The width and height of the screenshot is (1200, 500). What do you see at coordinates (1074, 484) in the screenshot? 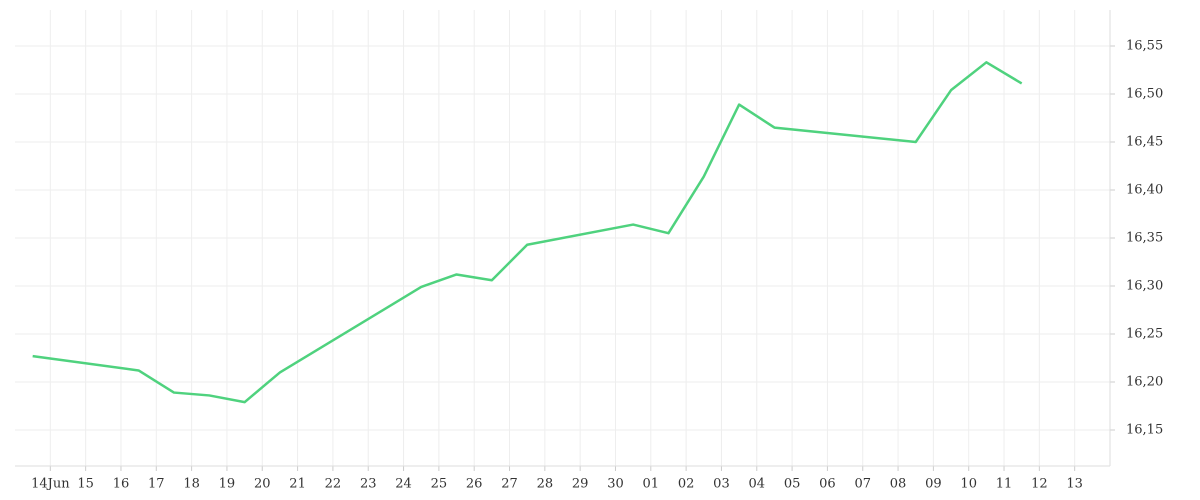
I see `x-tick-label: 13` at bounding box center [1074, 484].